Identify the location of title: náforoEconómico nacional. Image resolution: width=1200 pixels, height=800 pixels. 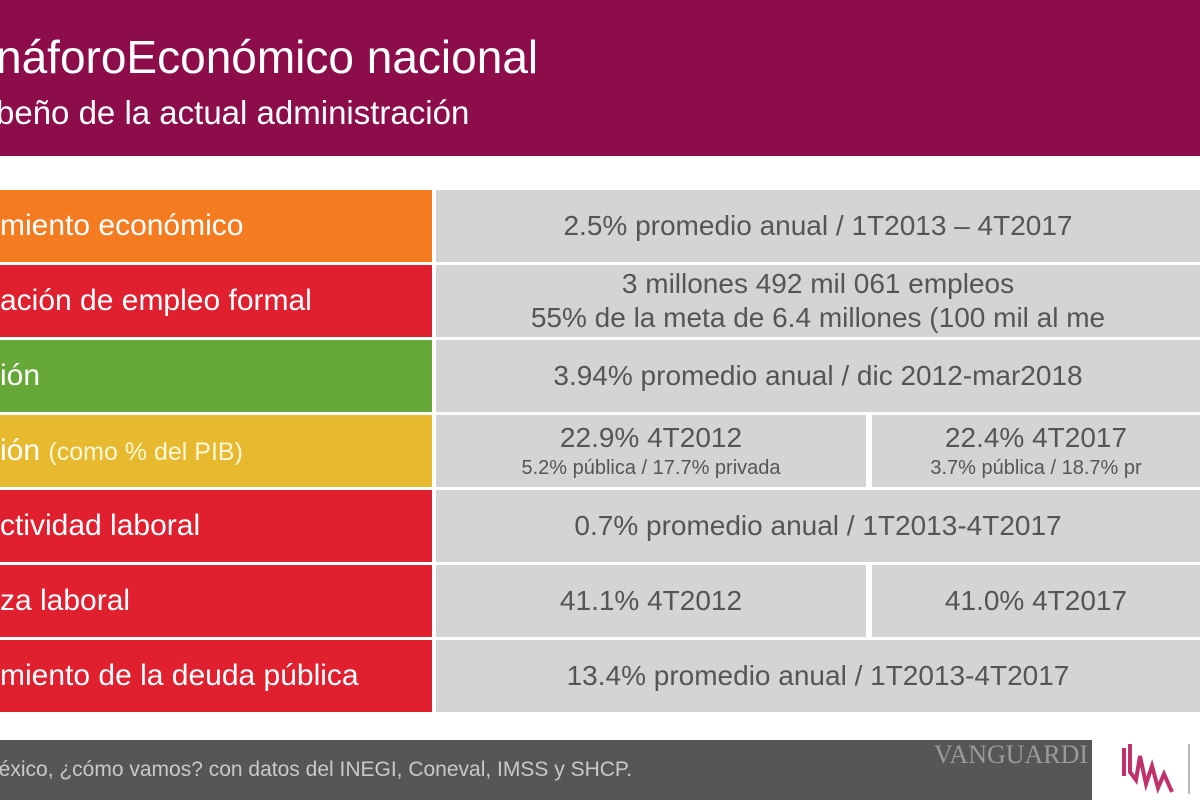
(269, 57).